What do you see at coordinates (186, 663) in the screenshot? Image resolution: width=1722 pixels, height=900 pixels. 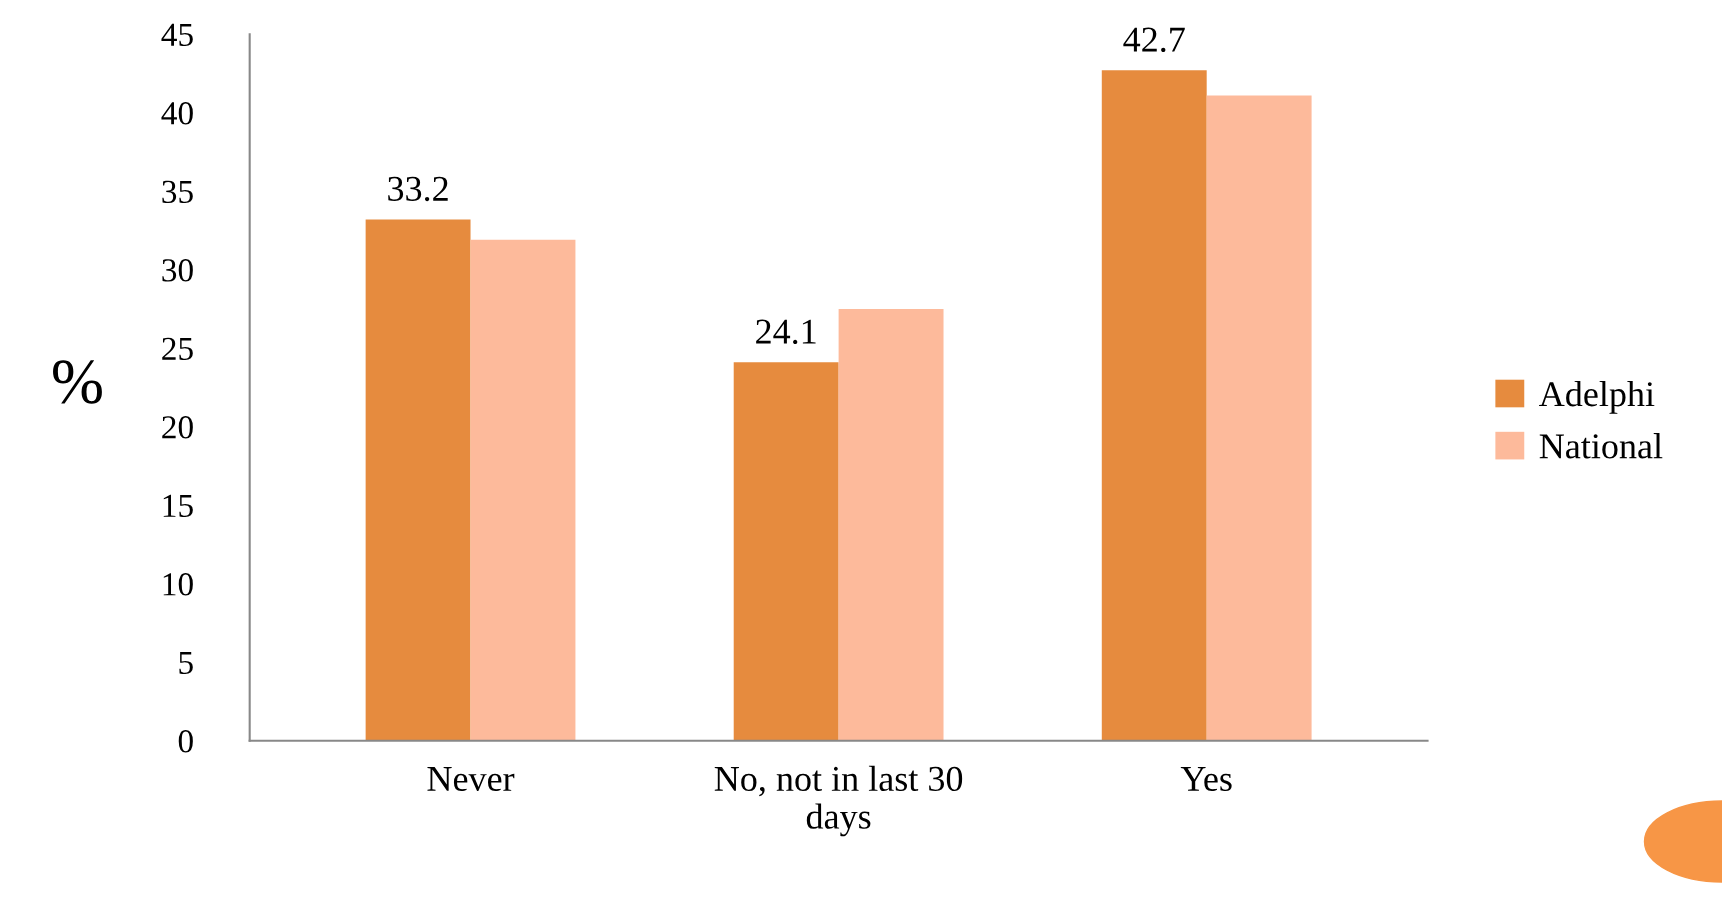 I see `y-tick-label: 5` at bounding box center [186, 663].